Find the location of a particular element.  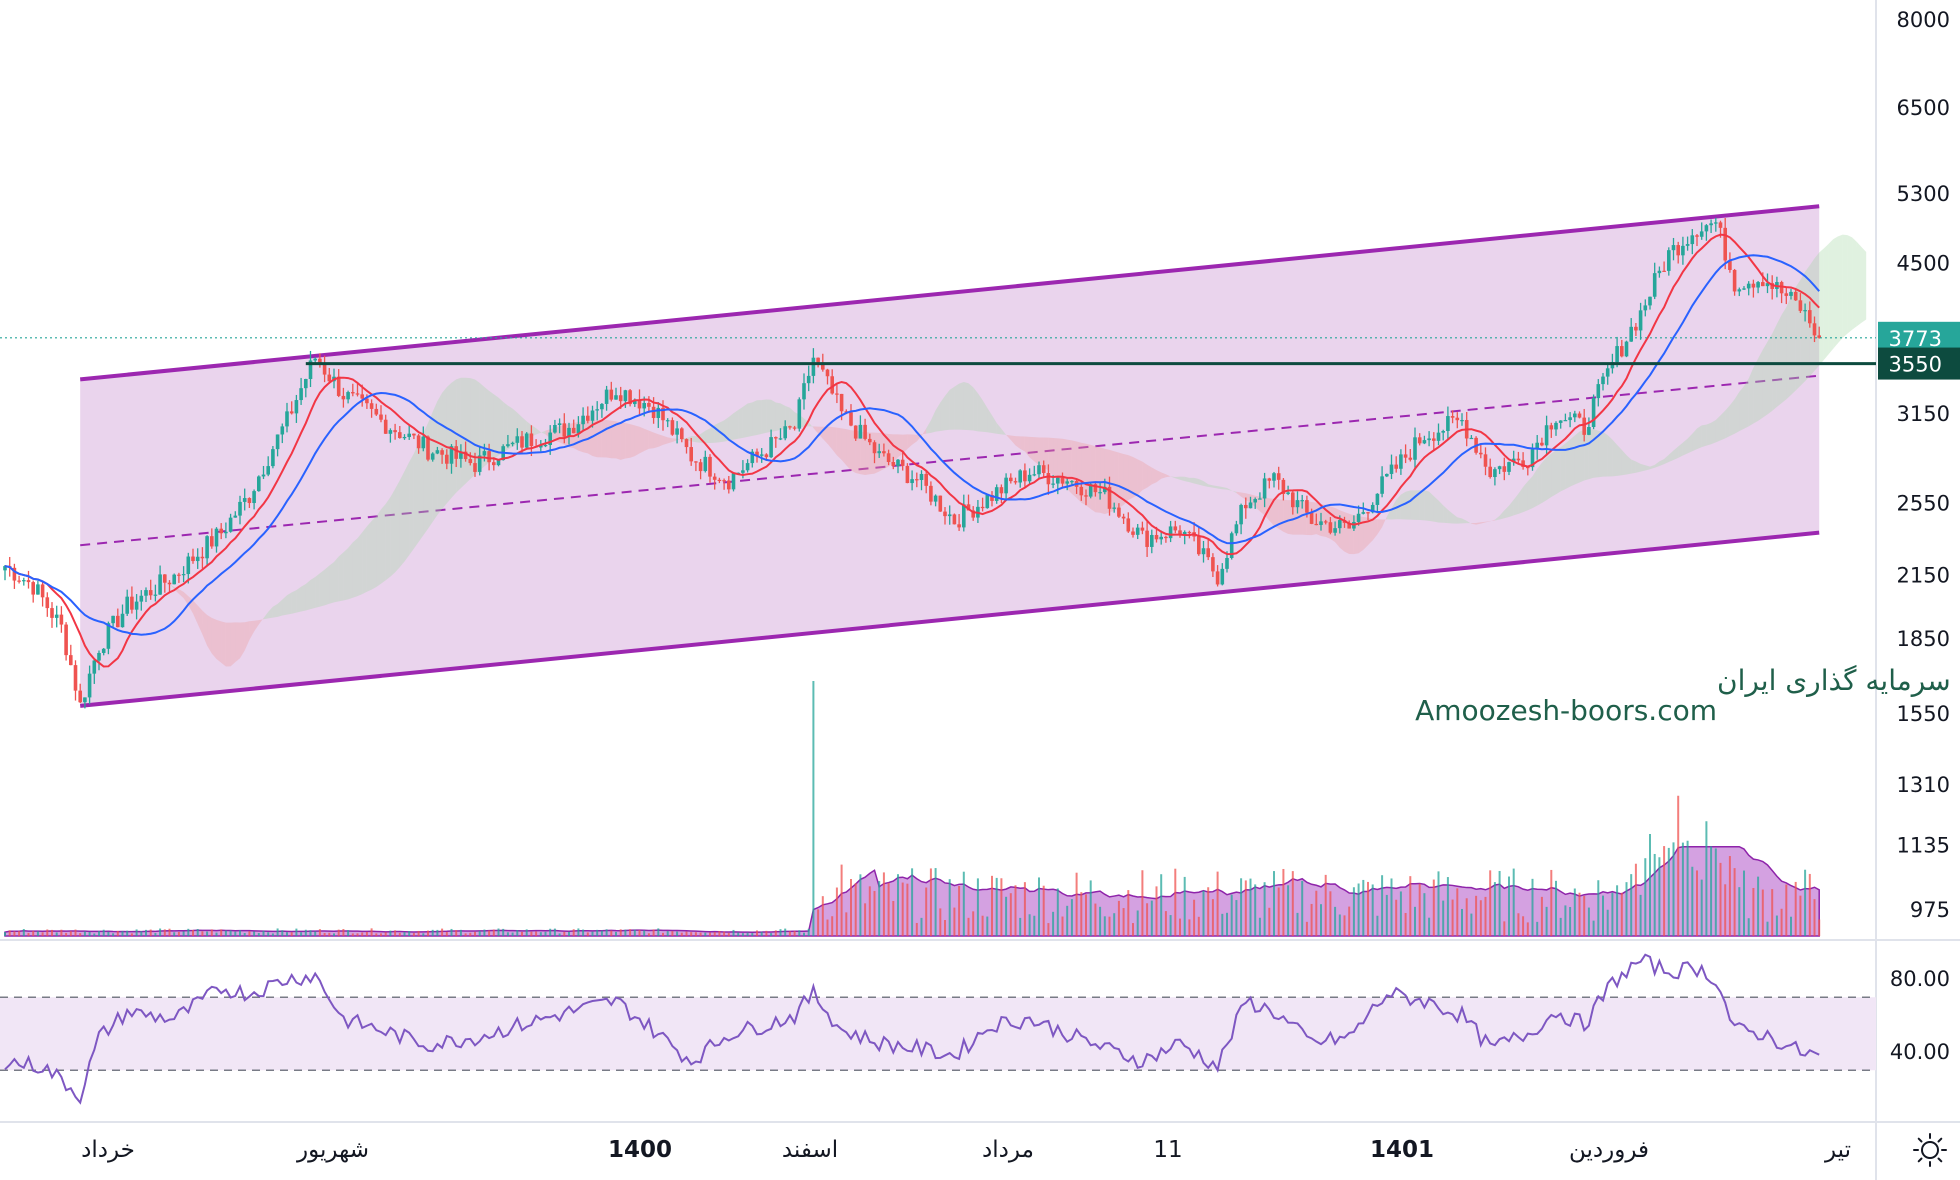

time-axis-label: مرداد is located at coordinates (1008, 1150).